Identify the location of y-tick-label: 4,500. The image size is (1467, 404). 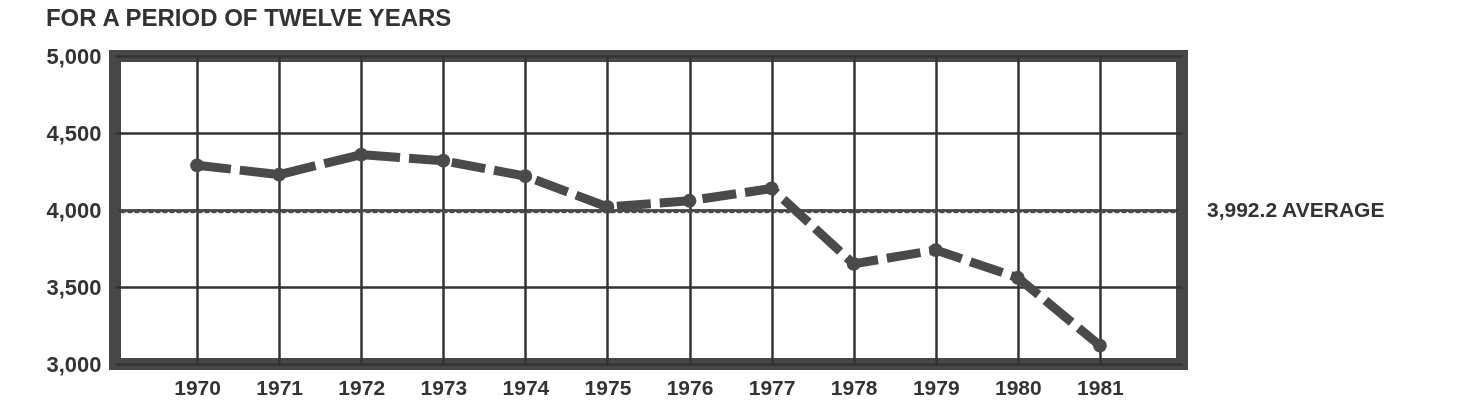
(74, 133).